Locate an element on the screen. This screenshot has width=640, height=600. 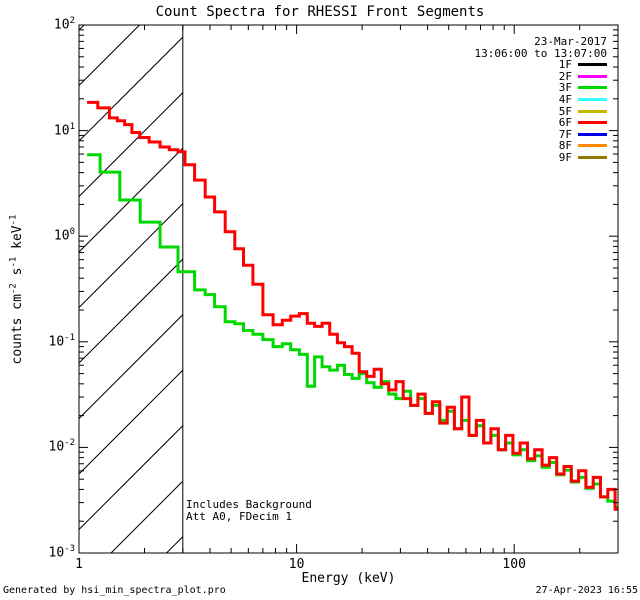
observation-time-range: 13:06:00 to 13:07:00 is located at coordinates (540, 53).